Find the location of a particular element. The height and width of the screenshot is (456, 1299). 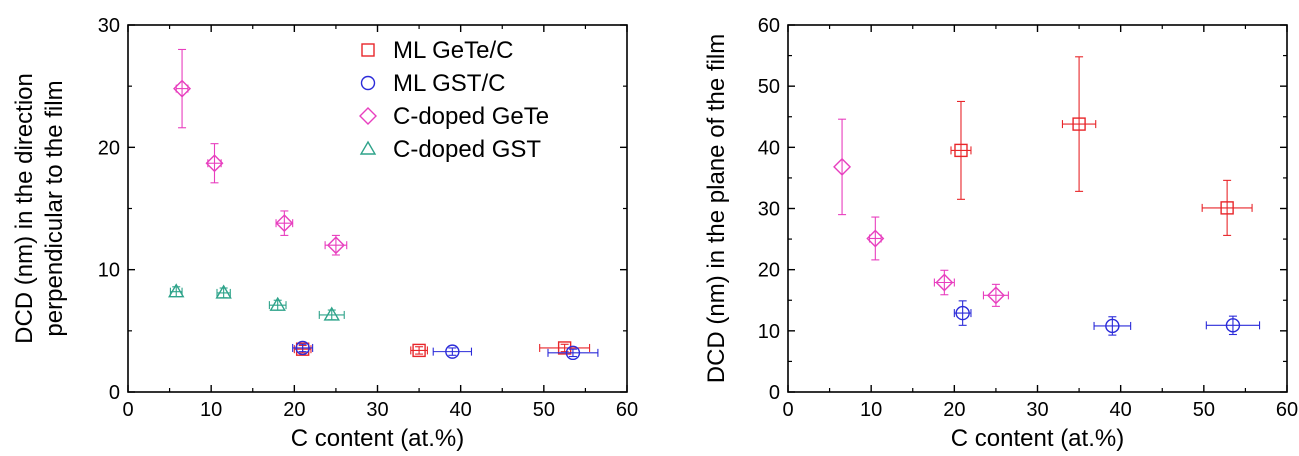

legend-item: C-doped GST is located at coordinates (450, 149).